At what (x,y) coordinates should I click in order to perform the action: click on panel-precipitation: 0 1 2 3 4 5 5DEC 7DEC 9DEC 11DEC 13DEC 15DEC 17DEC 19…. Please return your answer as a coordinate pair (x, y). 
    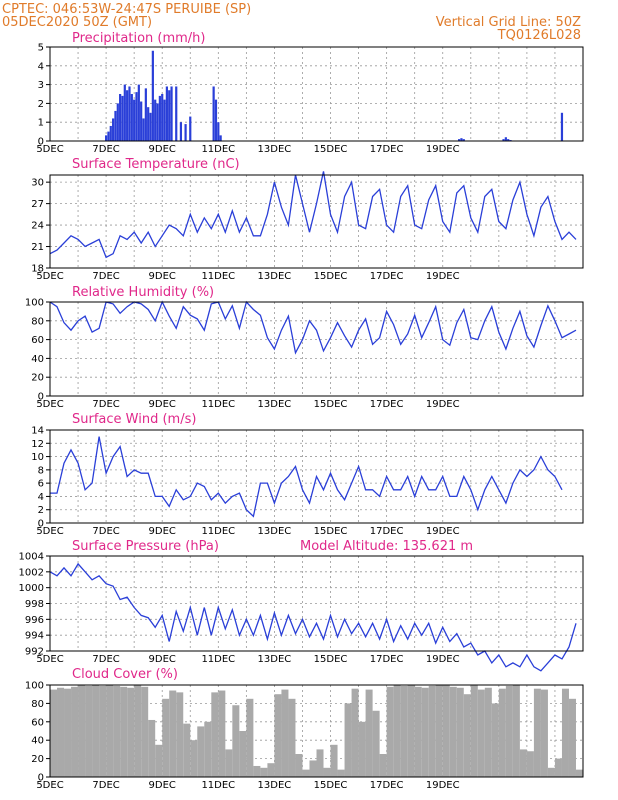
    Looking at the image, I should click on (310, 93).